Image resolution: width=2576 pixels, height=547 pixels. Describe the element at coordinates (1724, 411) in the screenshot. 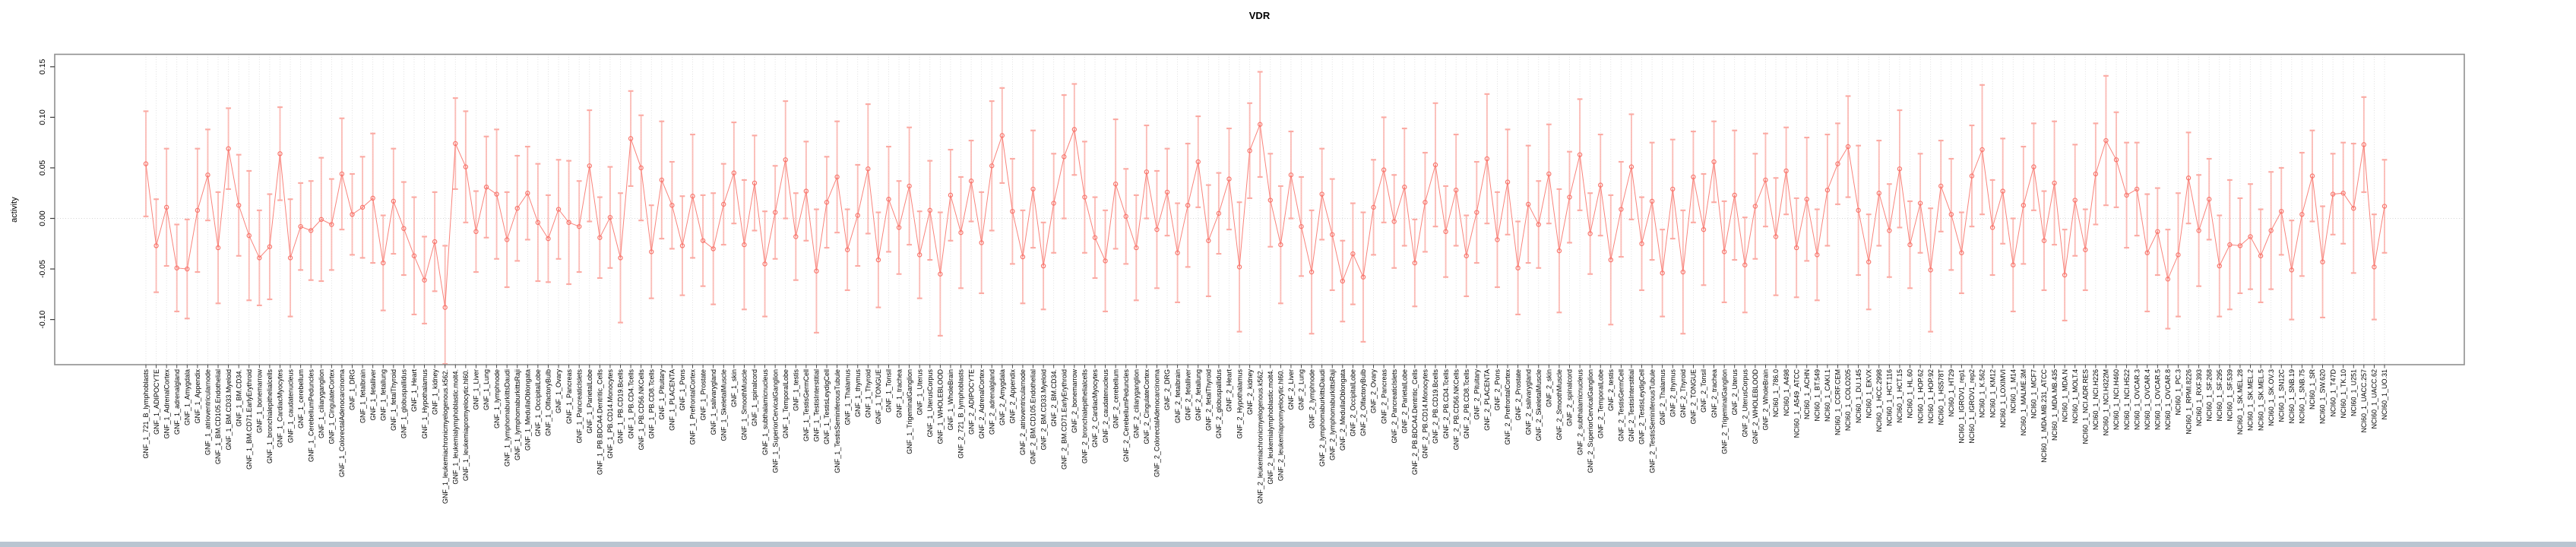

I see `x-tick-label: GNF_2_TrigeminalGanglion` at that location.